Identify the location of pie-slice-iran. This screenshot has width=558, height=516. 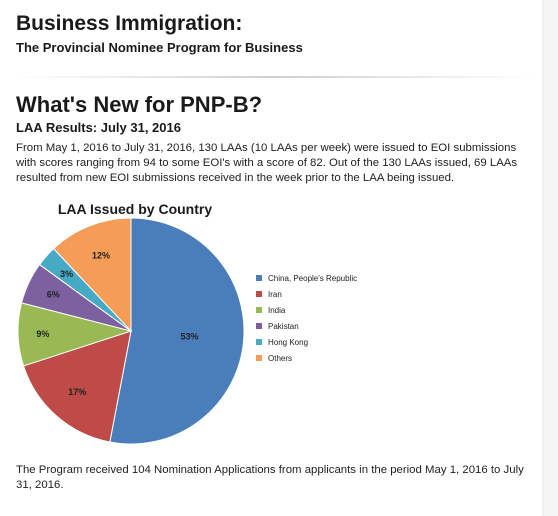
(77, 386).